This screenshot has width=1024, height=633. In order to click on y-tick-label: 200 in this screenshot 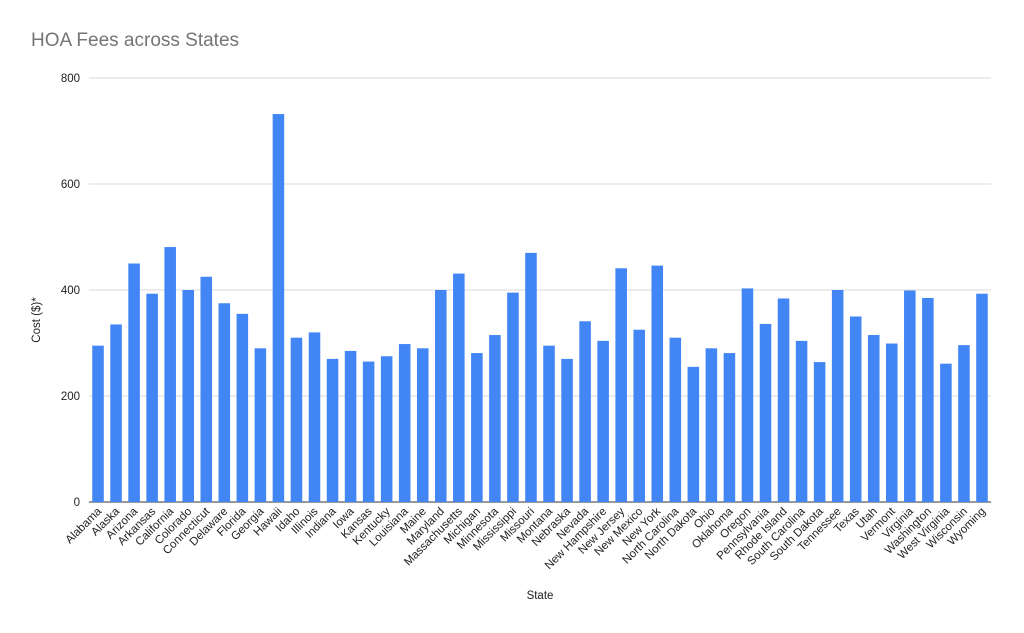, I will do `click(70, 397)`.